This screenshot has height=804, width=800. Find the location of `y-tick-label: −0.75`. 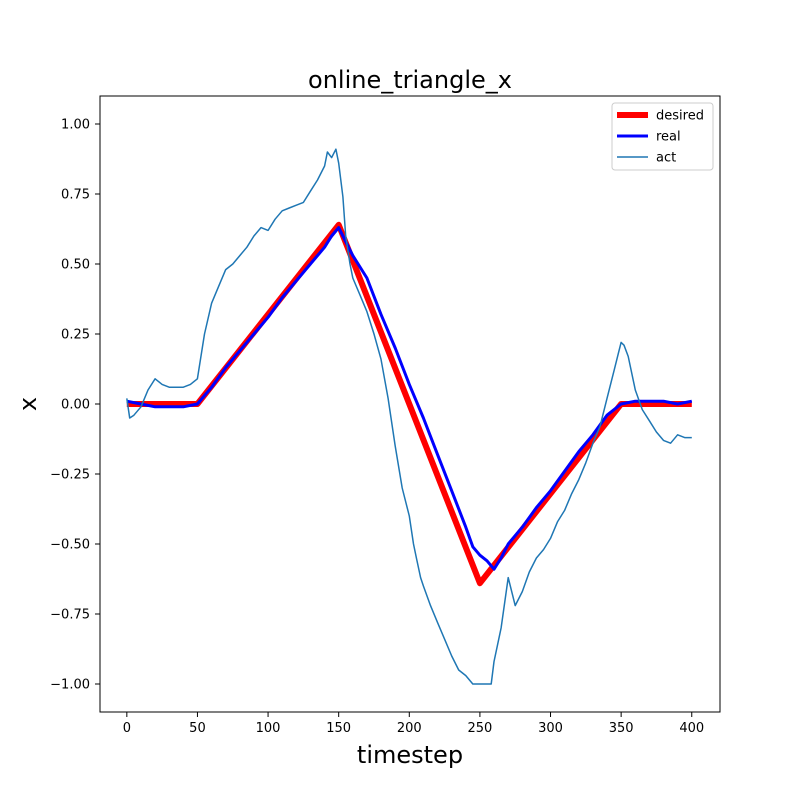

y-tick-label: −0.75 is located at coordinates (70, 615).